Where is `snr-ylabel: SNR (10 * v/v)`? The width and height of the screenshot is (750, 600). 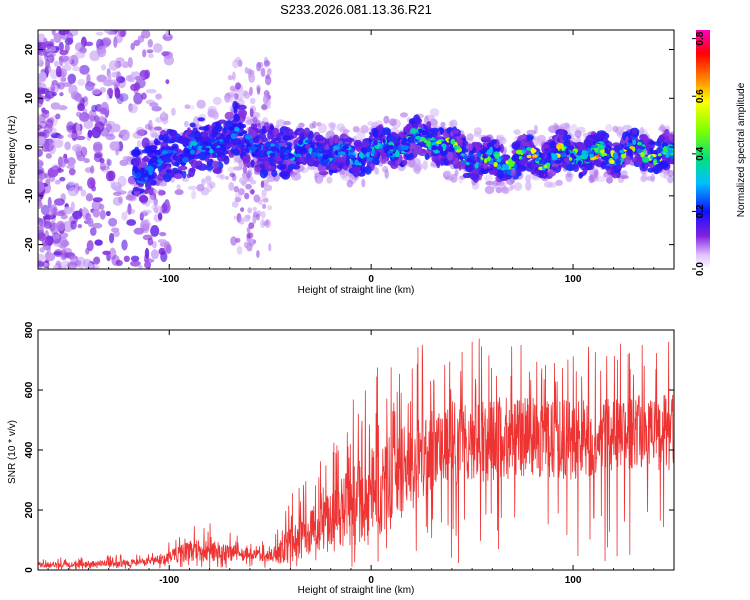
snr-ylabel: SNR (10 * v/v) is located at coordinates (12, 452).